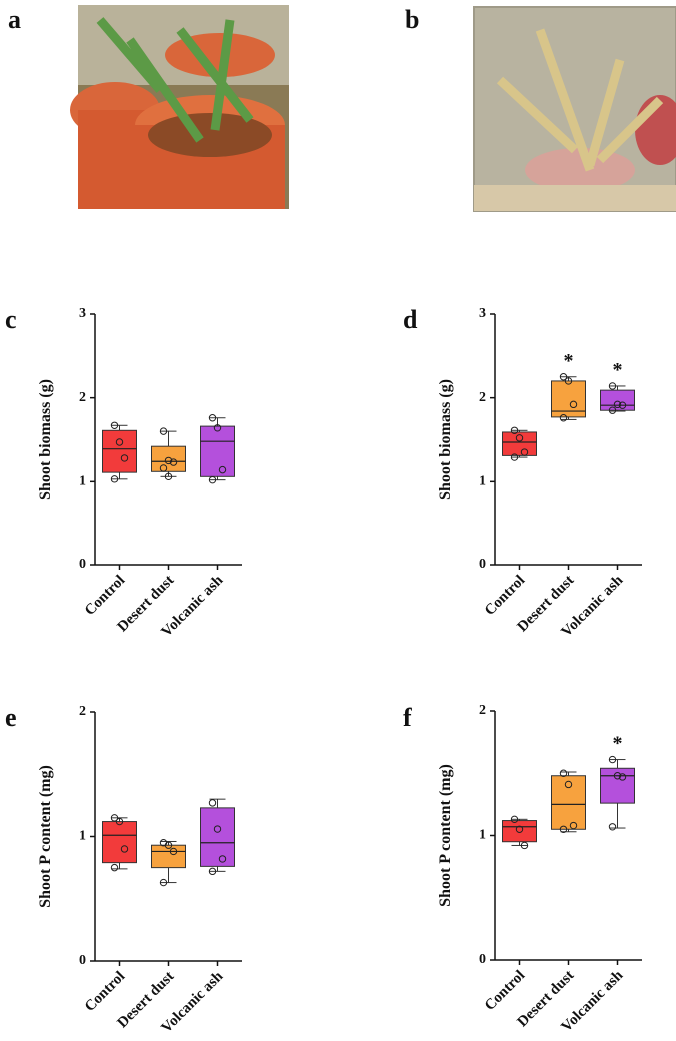  I want to click on photo-b, so click(574, 109).